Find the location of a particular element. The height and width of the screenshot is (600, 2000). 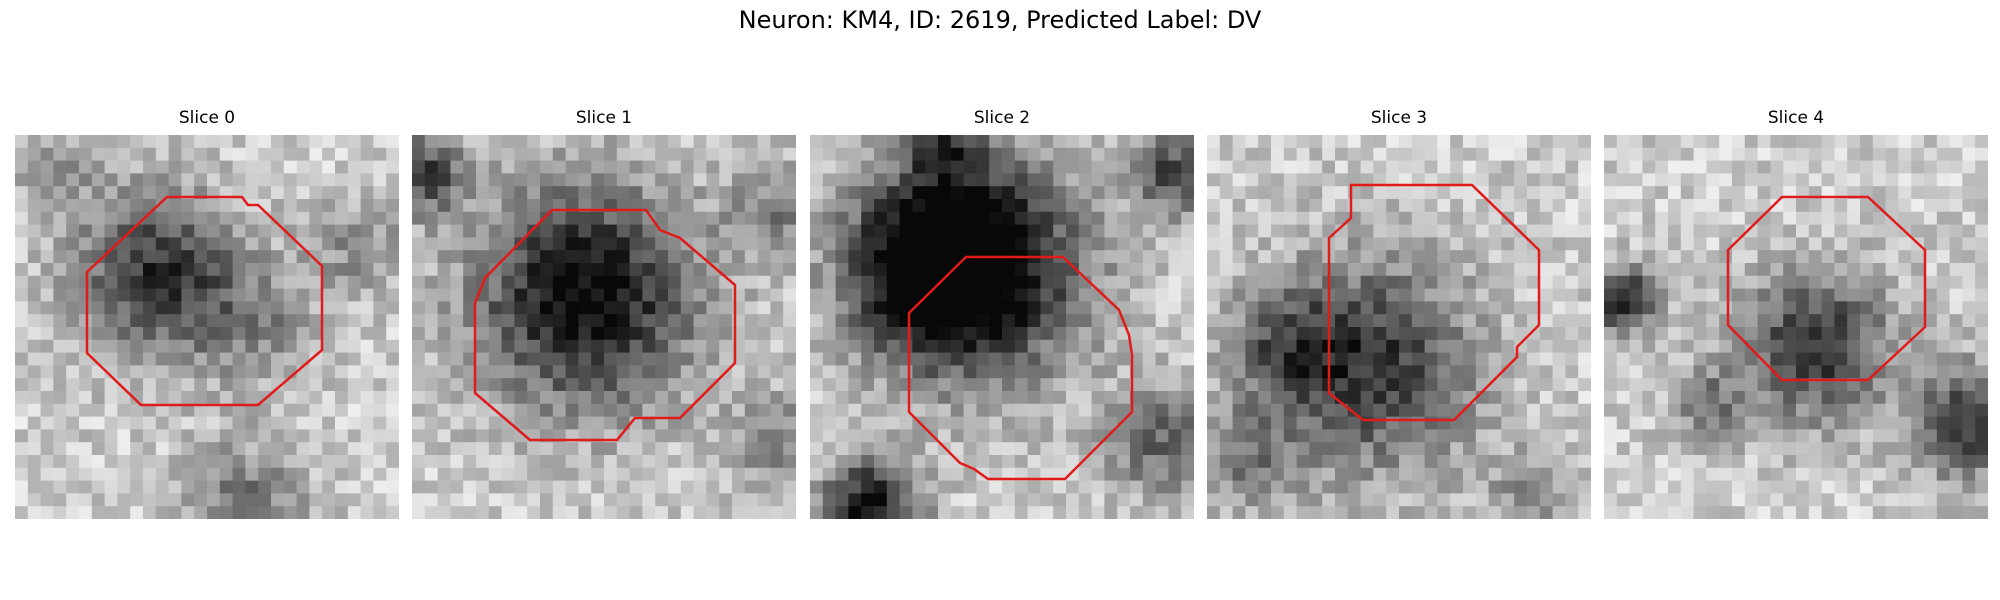

slice-title-2: Slice 2 is located at coordinates (1002, 118).